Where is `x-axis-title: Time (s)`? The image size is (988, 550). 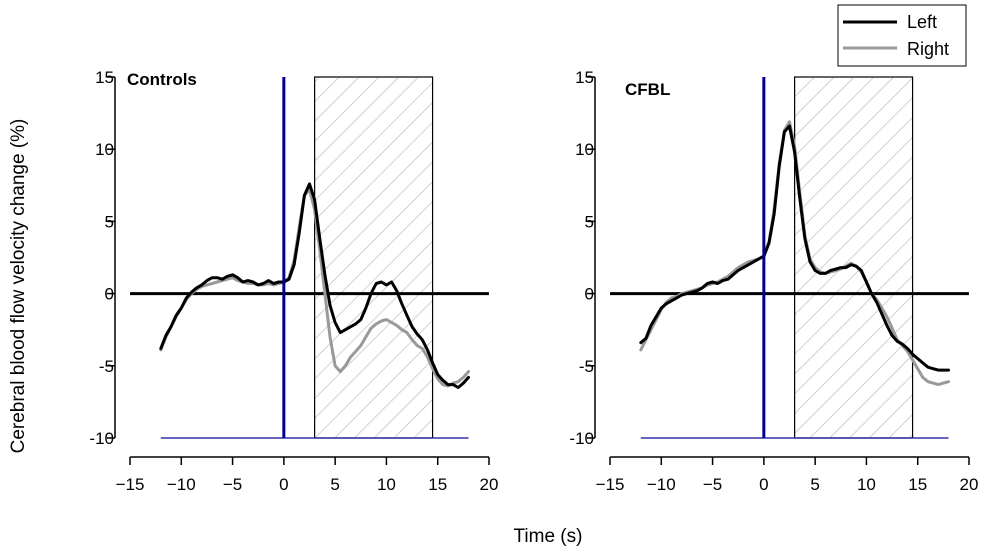 x-axis-title: Time (s) is located at coordinates (548, 536).